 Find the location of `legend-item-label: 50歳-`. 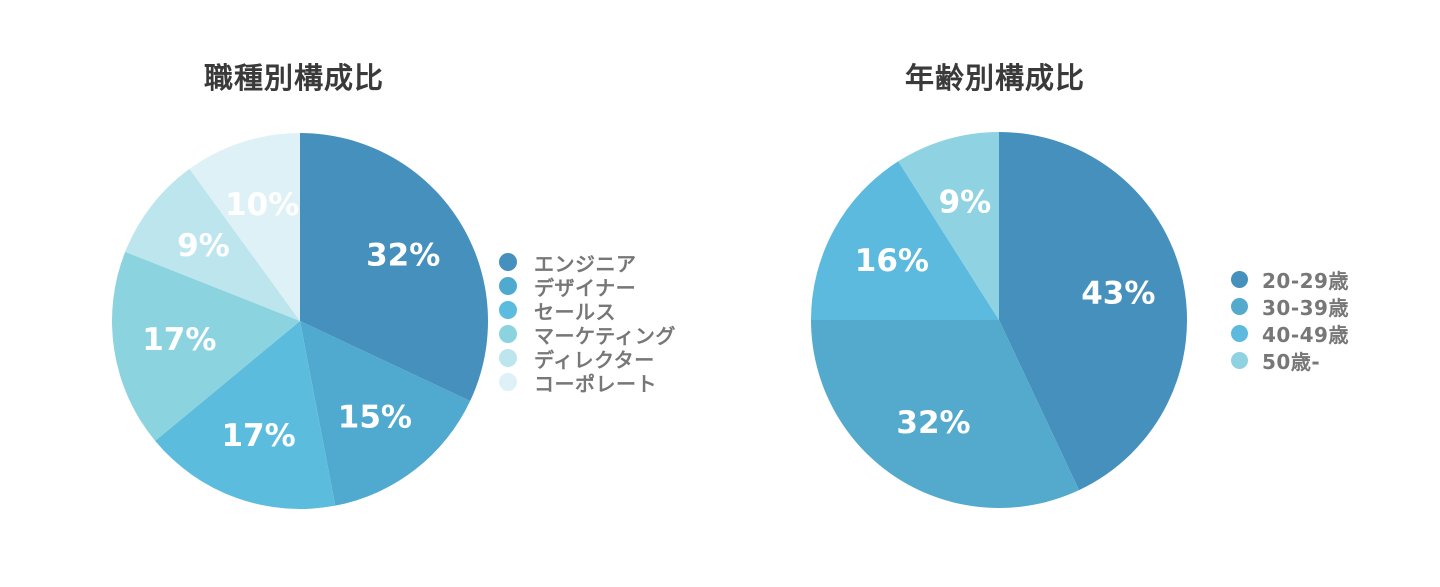

legend-item-label: 50歳- is located at coordinates (1291, 362).